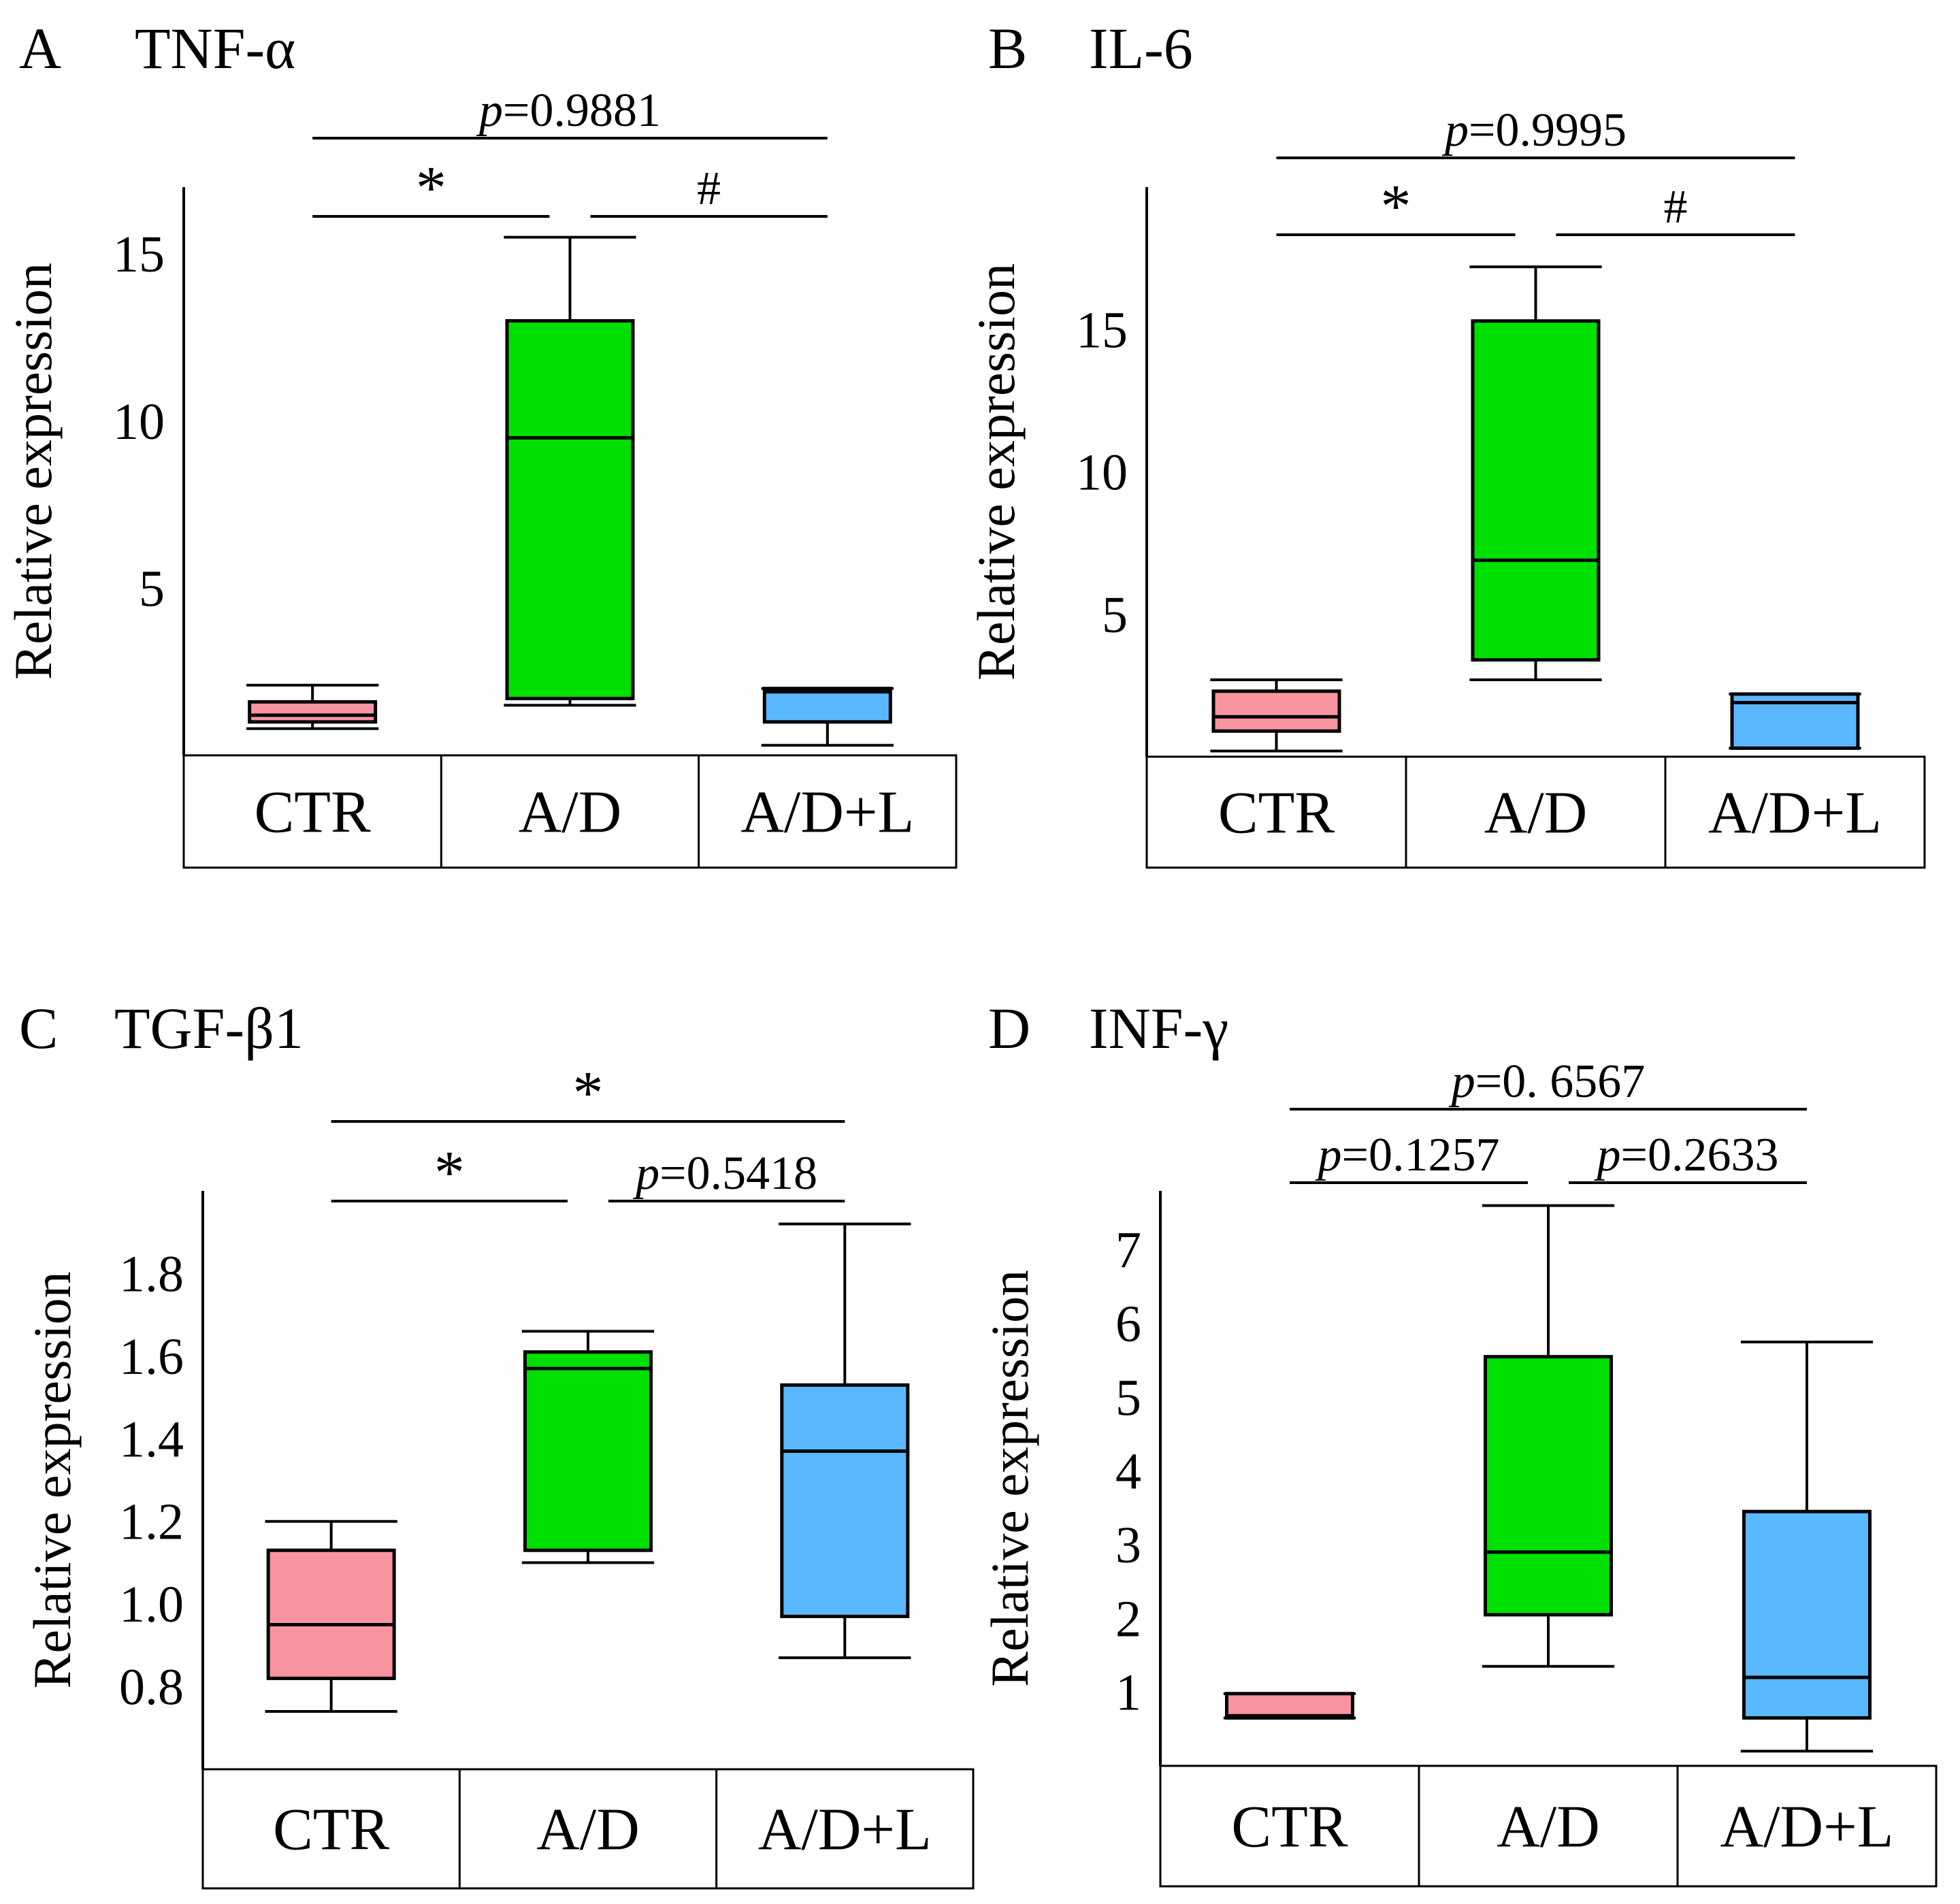 Image resolution: width=1960 pixels, height=1904 pixels. I want to click on significance-bracket: #, so click(709, 190).